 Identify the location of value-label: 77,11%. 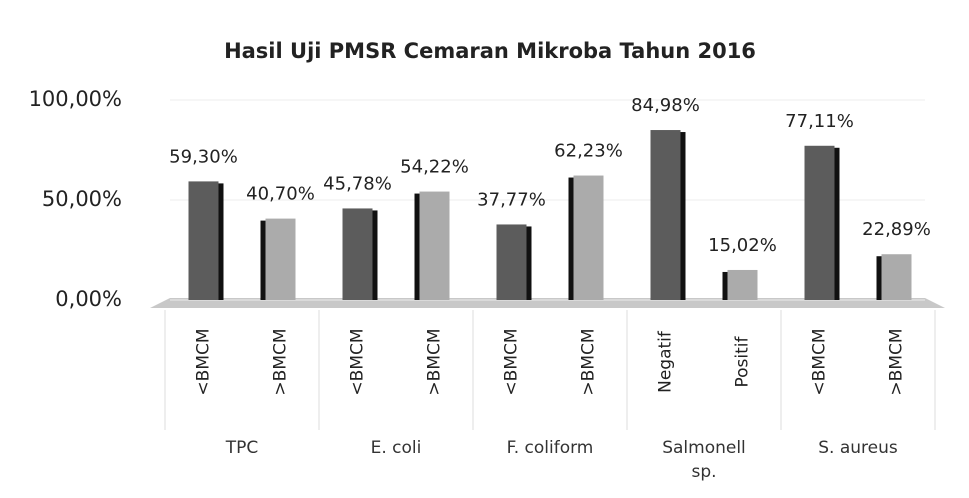
(819, 121).